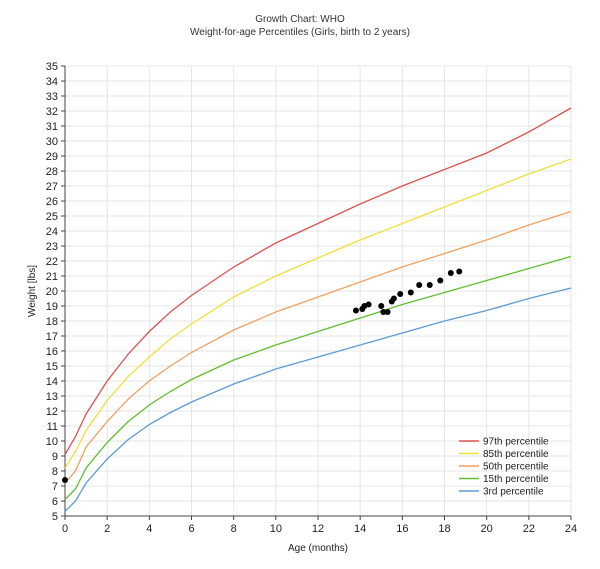 Image resolution: width=600 pixels, height=569 pixels. Describe the element at coordinates (52, 367) in the screenshot. I see `y-tick-label: 15` at that location.